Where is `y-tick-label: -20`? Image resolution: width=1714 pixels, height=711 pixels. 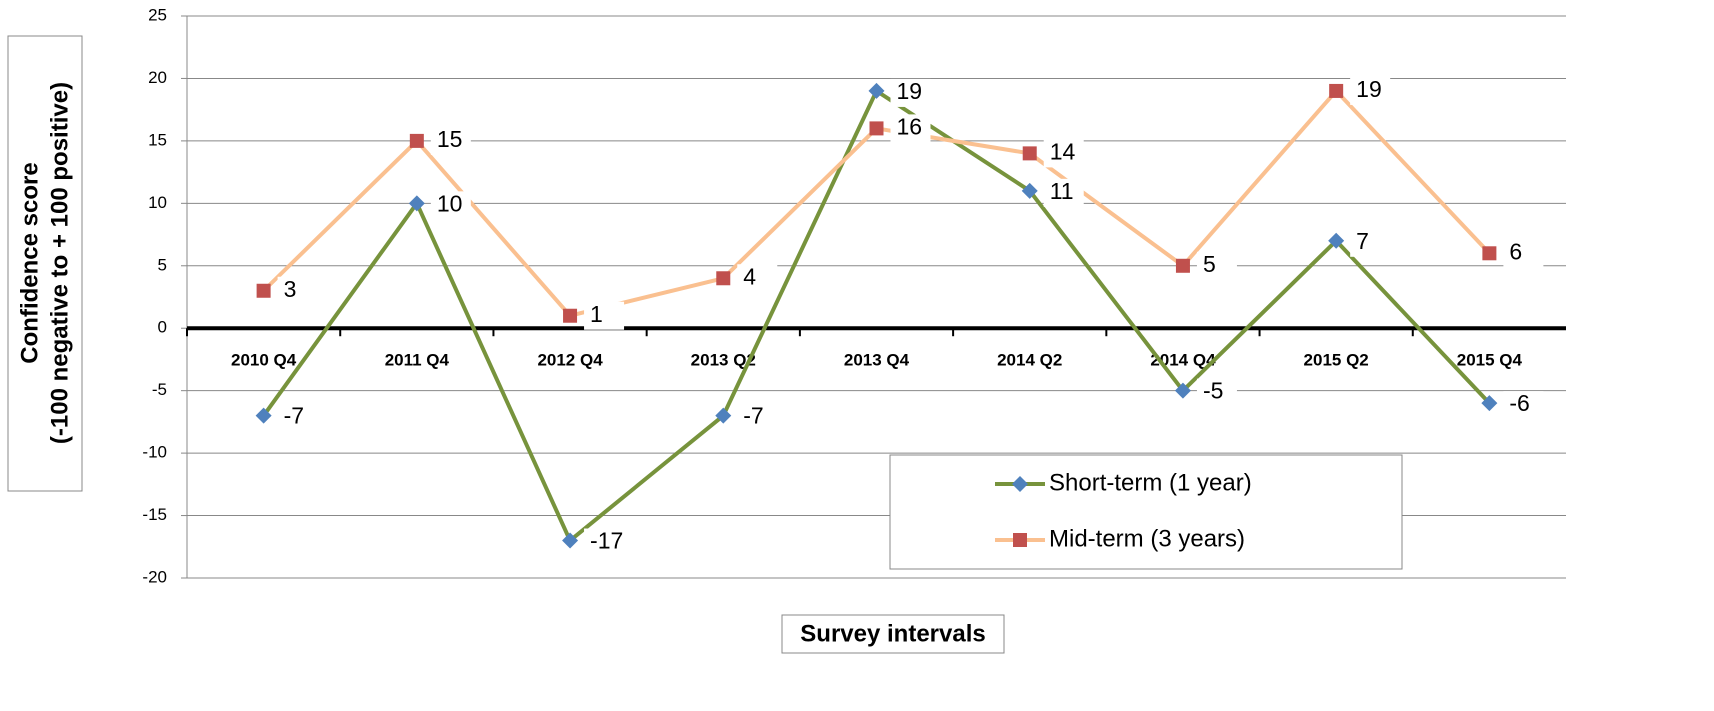 y-tick-label: -20 is located at coordinates (154, 576).